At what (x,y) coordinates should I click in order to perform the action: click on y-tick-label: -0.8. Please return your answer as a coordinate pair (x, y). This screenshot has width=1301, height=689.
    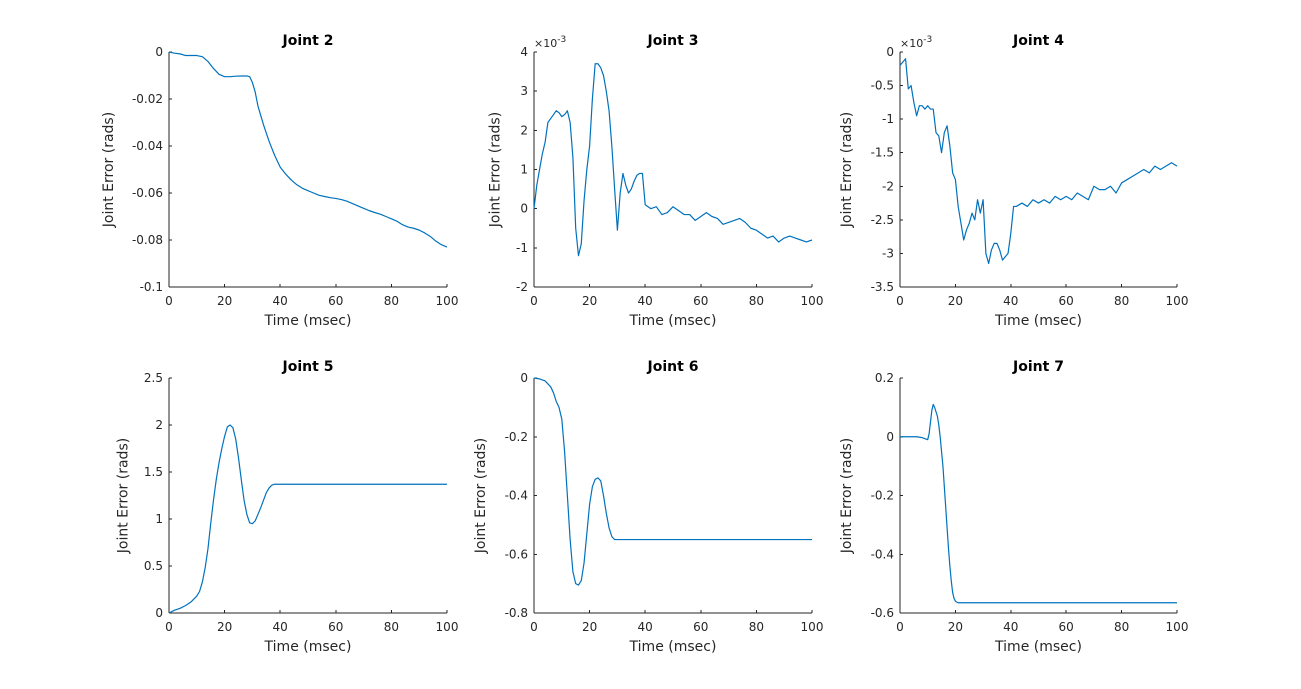
    Looking at the image, I should click on (516, 613).